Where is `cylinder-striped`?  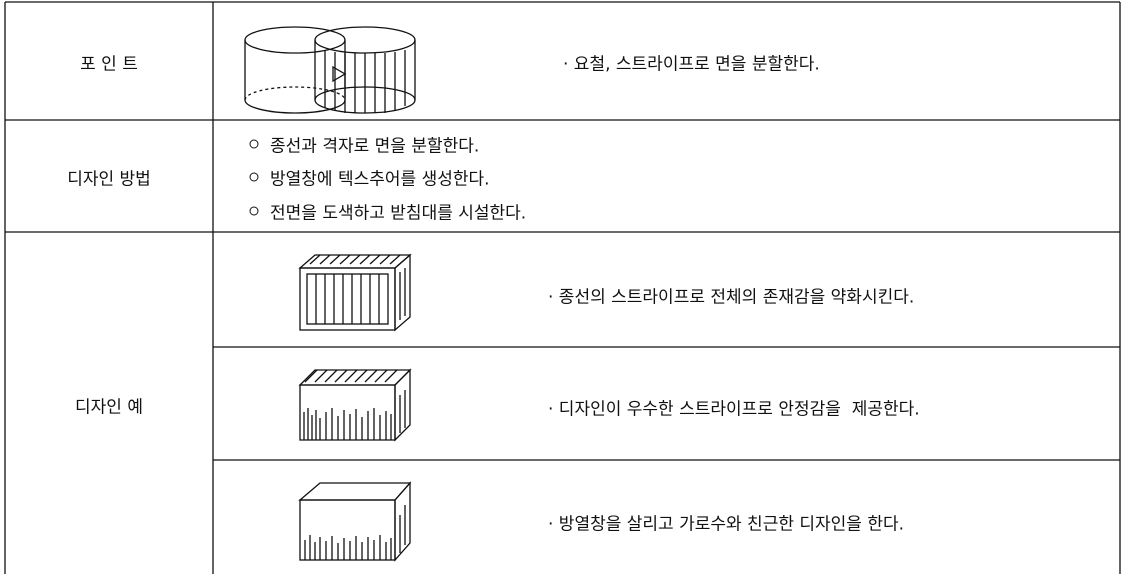
cylinder-striped is located at coordinates (365, 70).